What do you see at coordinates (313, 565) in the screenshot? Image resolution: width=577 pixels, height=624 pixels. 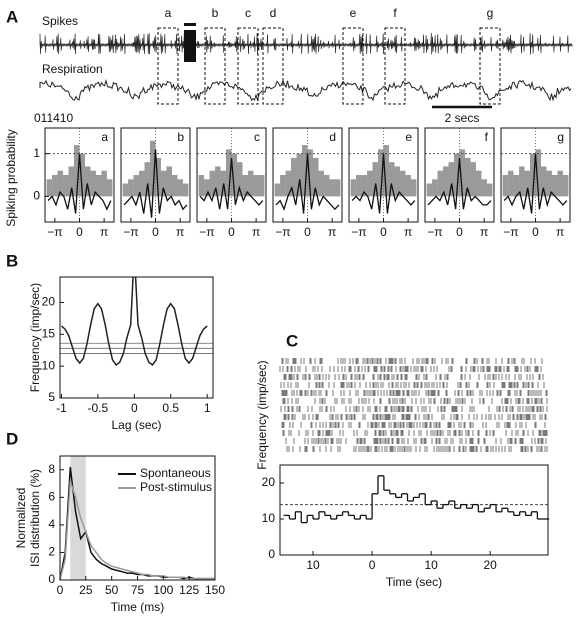 I see `x-tick-label: 10` at bounding box center [313, 565].